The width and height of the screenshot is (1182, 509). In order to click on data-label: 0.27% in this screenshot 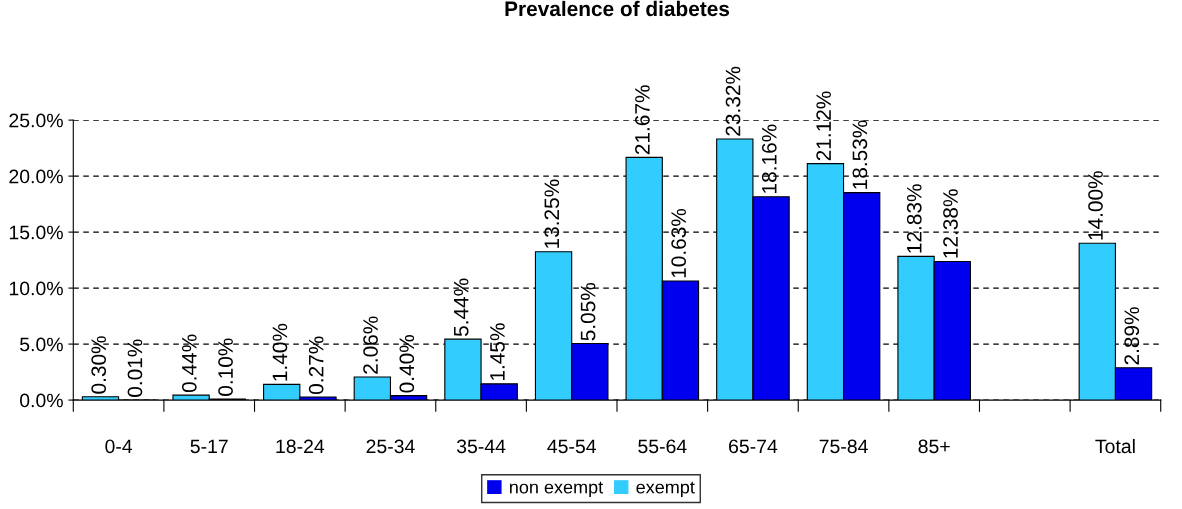, I will do `click(316, 365)`.